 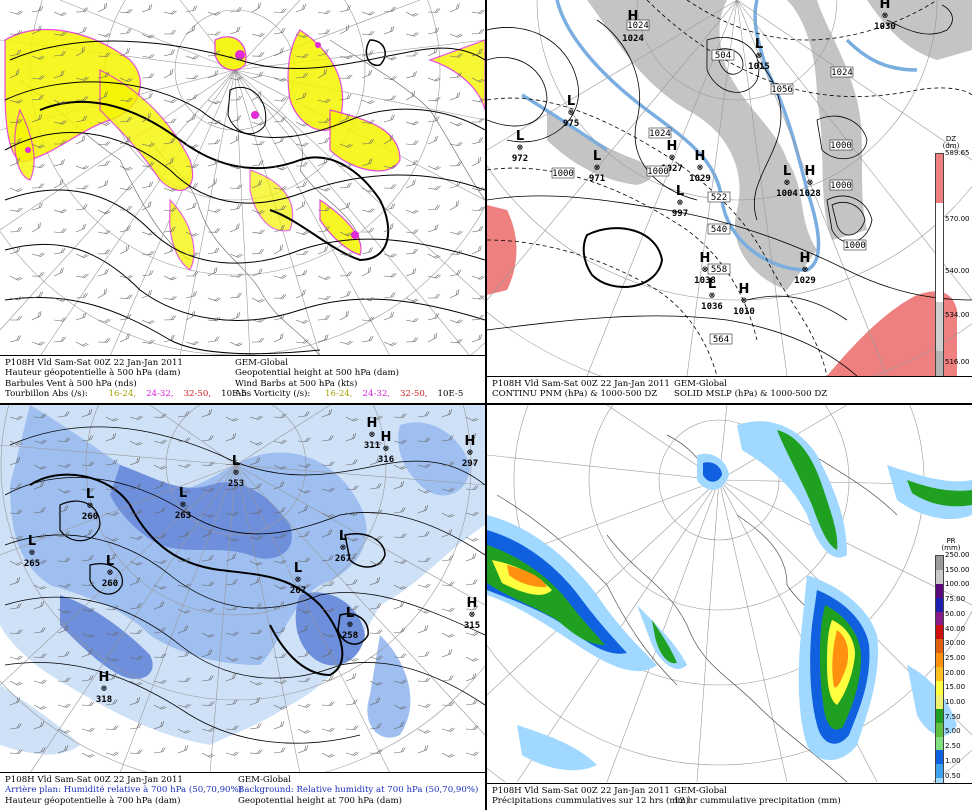 What do you see at coordinates (953, 716) in the screenshot?
I see `legend-tick: 7.50` at bounding box center [953, 716].